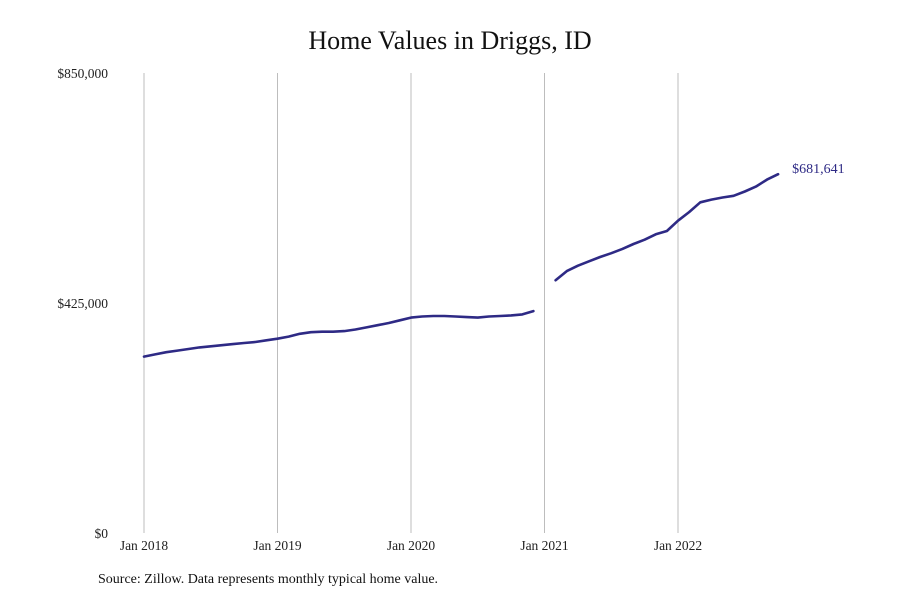  I want to click on end-value-label: $681,641, so click(818, 169).